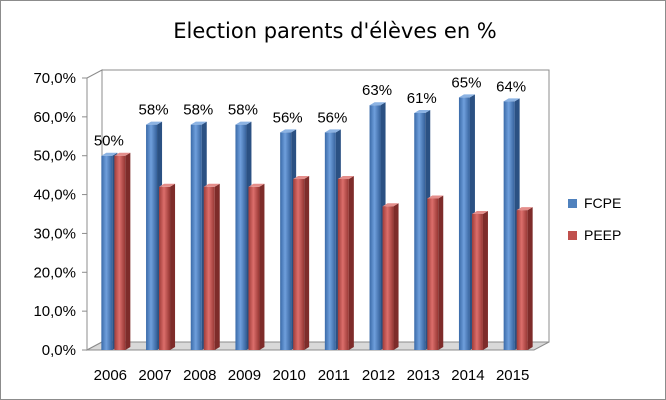 Image resolution: width=666 pixels, height=400 pixels. Describe the element at coordinates (466, 82) in the screenshot. I see `data-label: 65%` at that location.